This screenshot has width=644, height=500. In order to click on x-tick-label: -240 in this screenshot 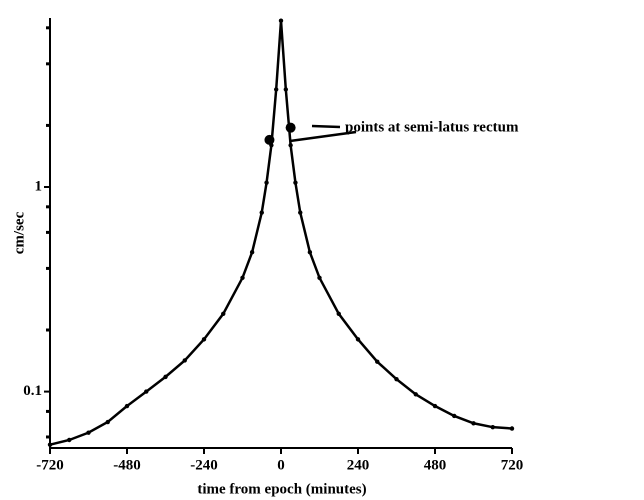, I will do `click(204, 465)`.